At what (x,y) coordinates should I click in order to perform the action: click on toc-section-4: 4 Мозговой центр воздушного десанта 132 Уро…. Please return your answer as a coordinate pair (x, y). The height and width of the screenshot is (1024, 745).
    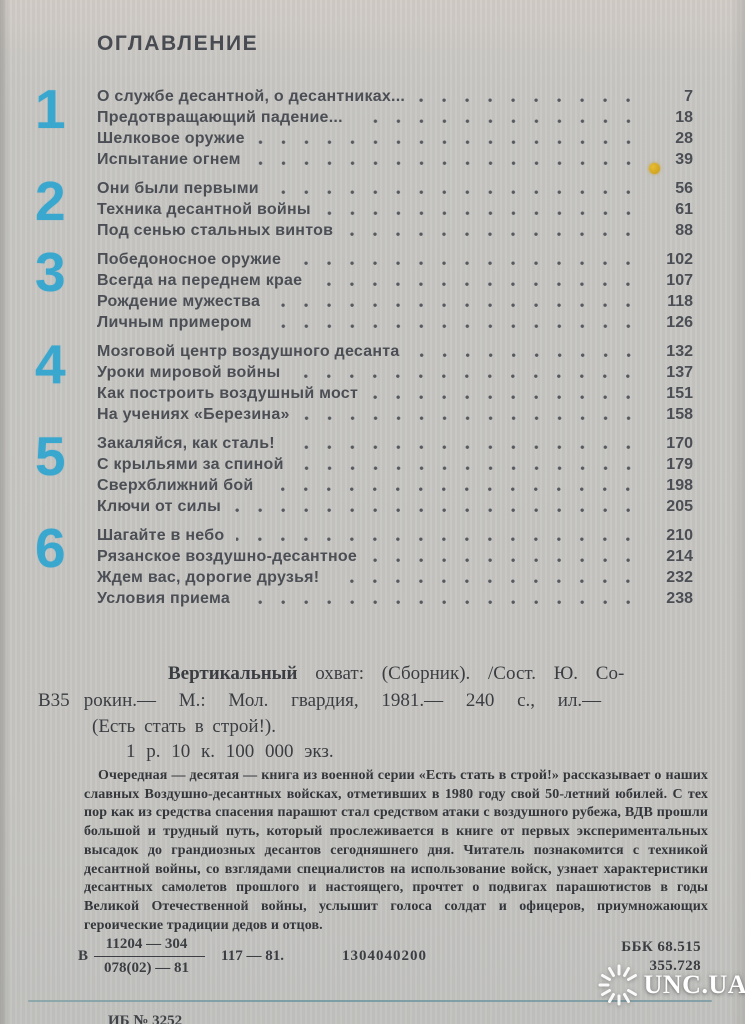
    Looking at the image, I should click on (364, 381).